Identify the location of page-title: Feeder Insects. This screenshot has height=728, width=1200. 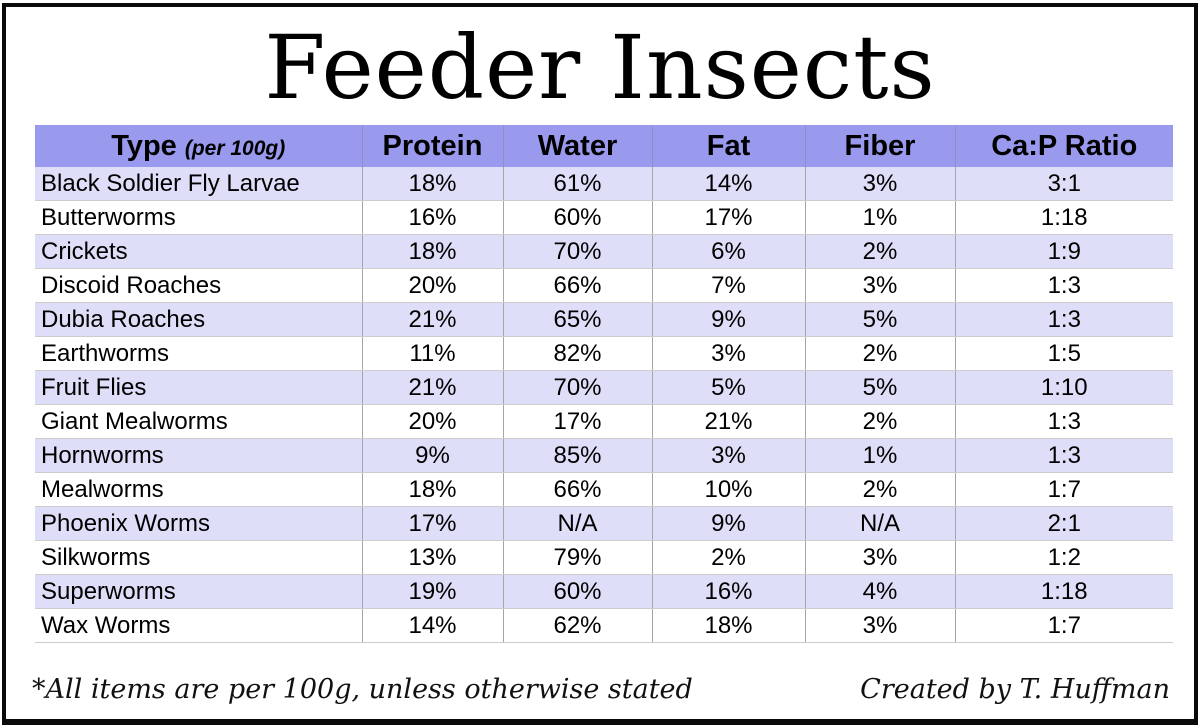
(600, 67).